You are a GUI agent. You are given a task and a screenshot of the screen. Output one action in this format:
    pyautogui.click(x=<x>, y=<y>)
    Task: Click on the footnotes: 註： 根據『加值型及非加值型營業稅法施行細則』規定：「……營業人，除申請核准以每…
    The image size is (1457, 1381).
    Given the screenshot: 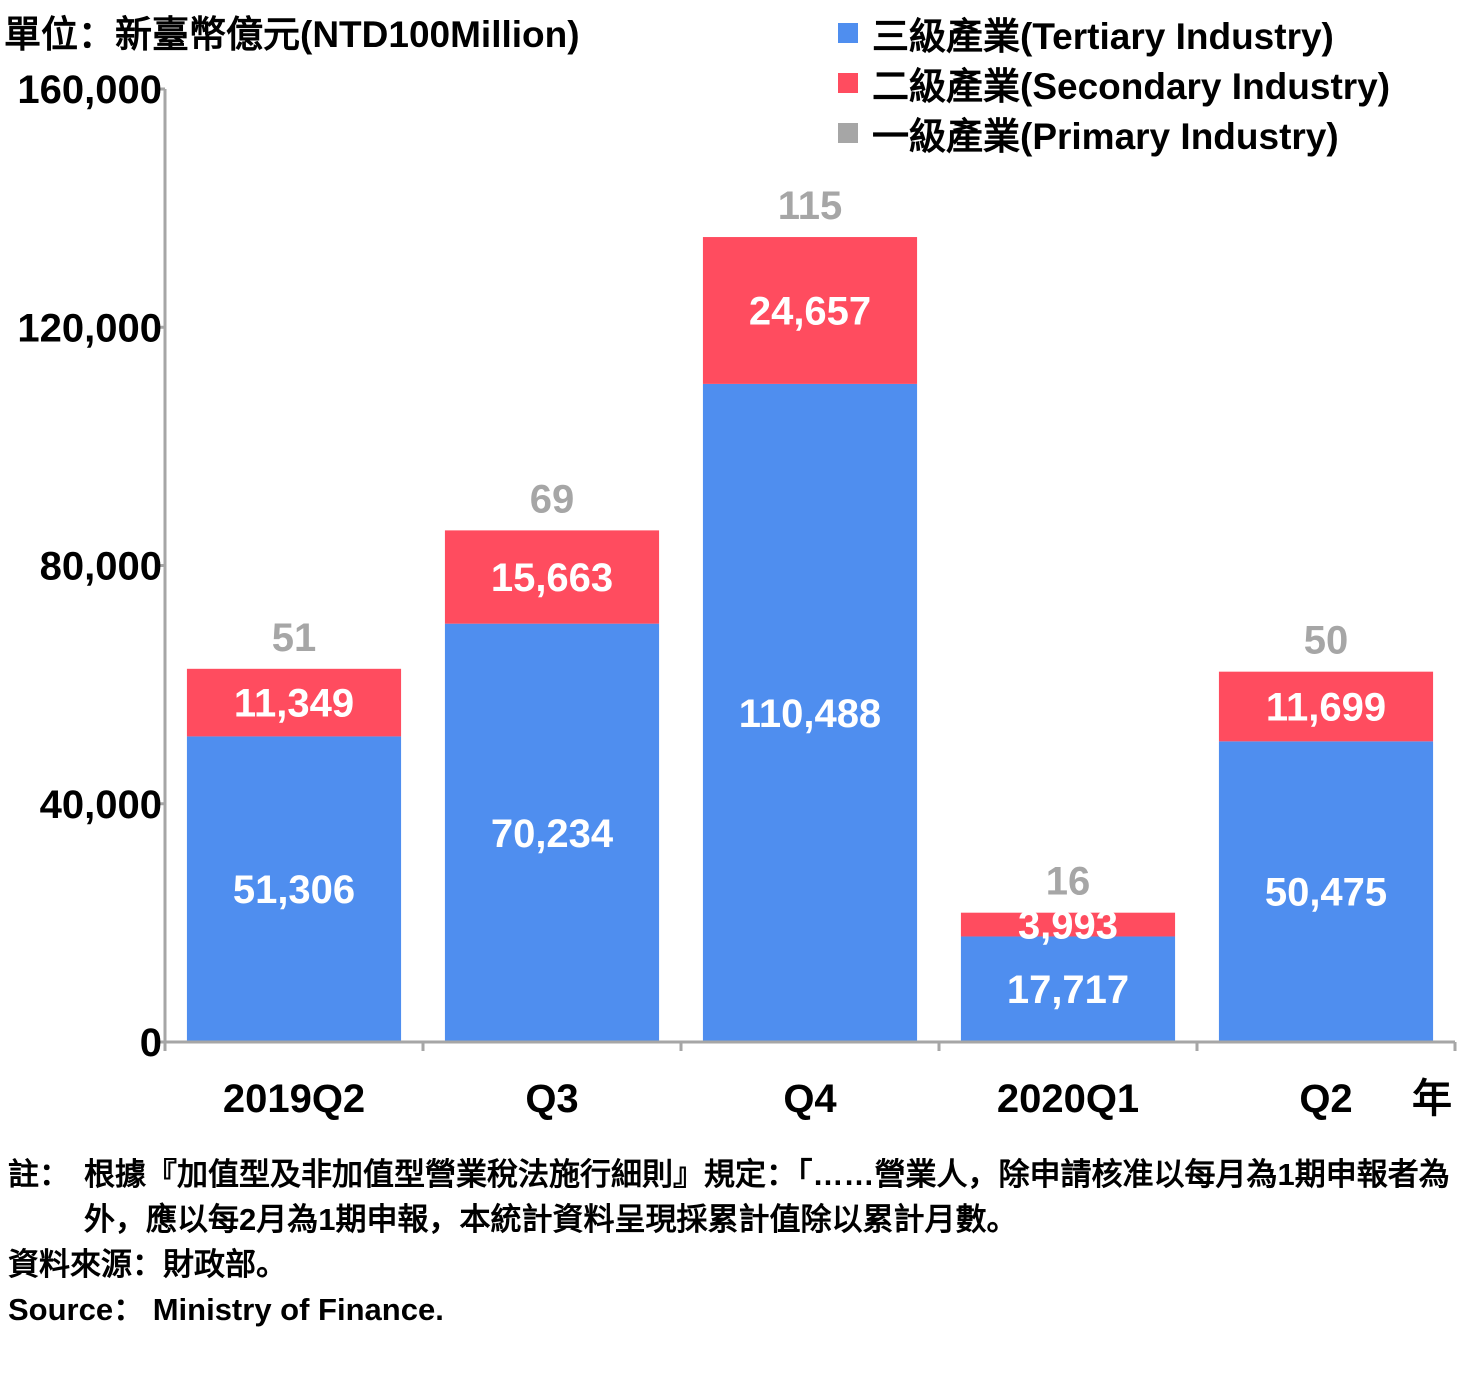 What is the action you would take?
    pyautogui.click(x=730, y=1242)
    